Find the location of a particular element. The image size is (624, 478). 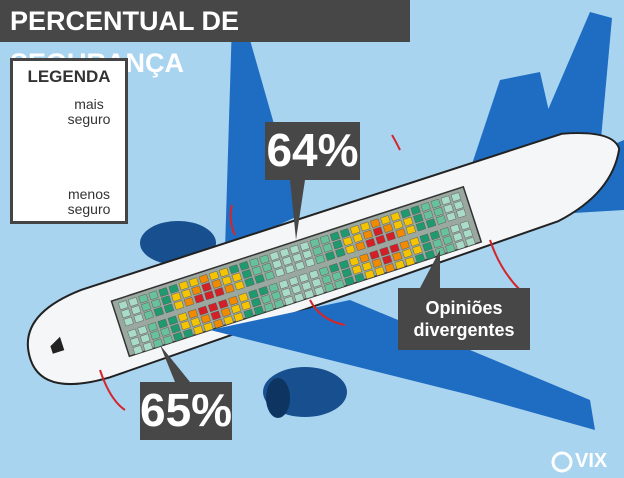

logo-icon is located at coordinates (562, 462).